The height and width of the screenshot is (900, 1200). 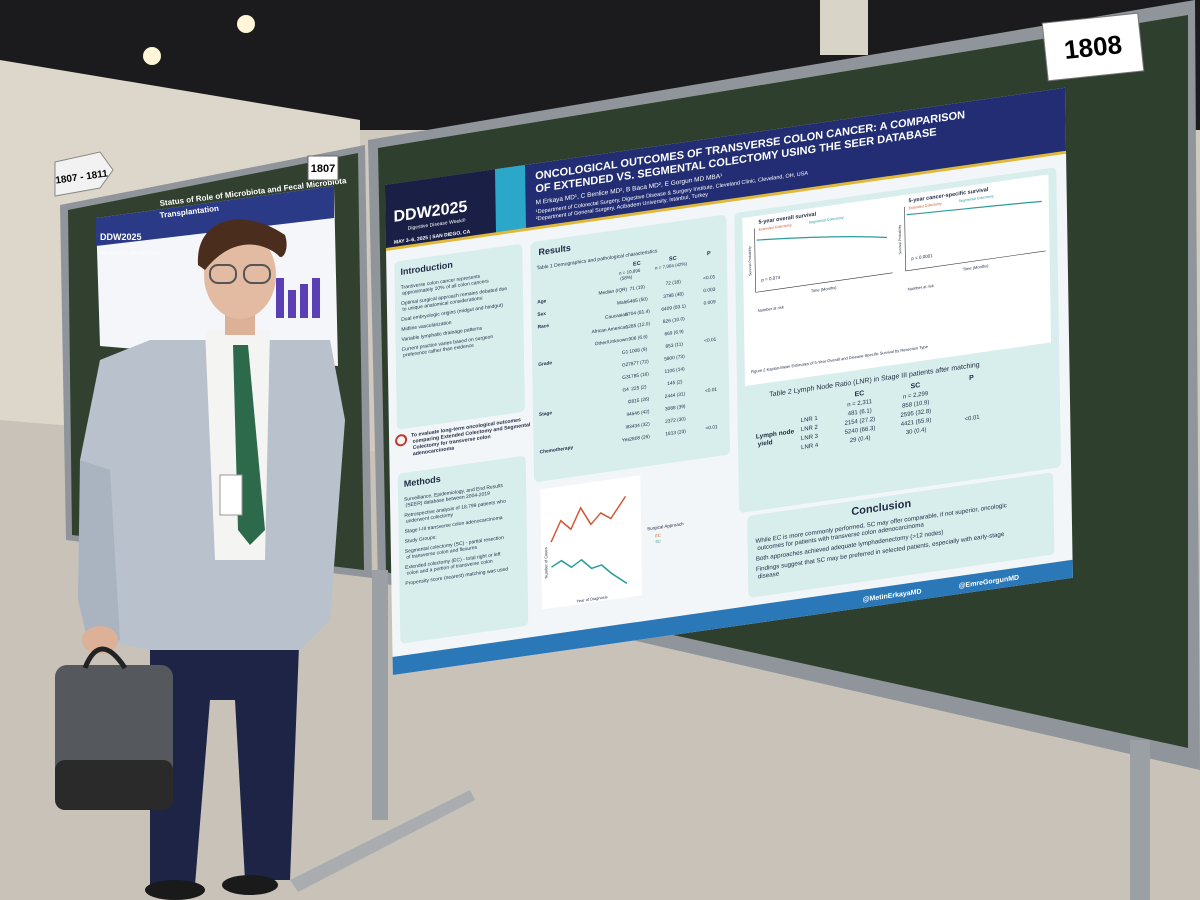 What do you see at coordinates (860, 422) in the screenshot?
I see `table-cell: 2154 (27.2)` at bounding box center [860, 422].